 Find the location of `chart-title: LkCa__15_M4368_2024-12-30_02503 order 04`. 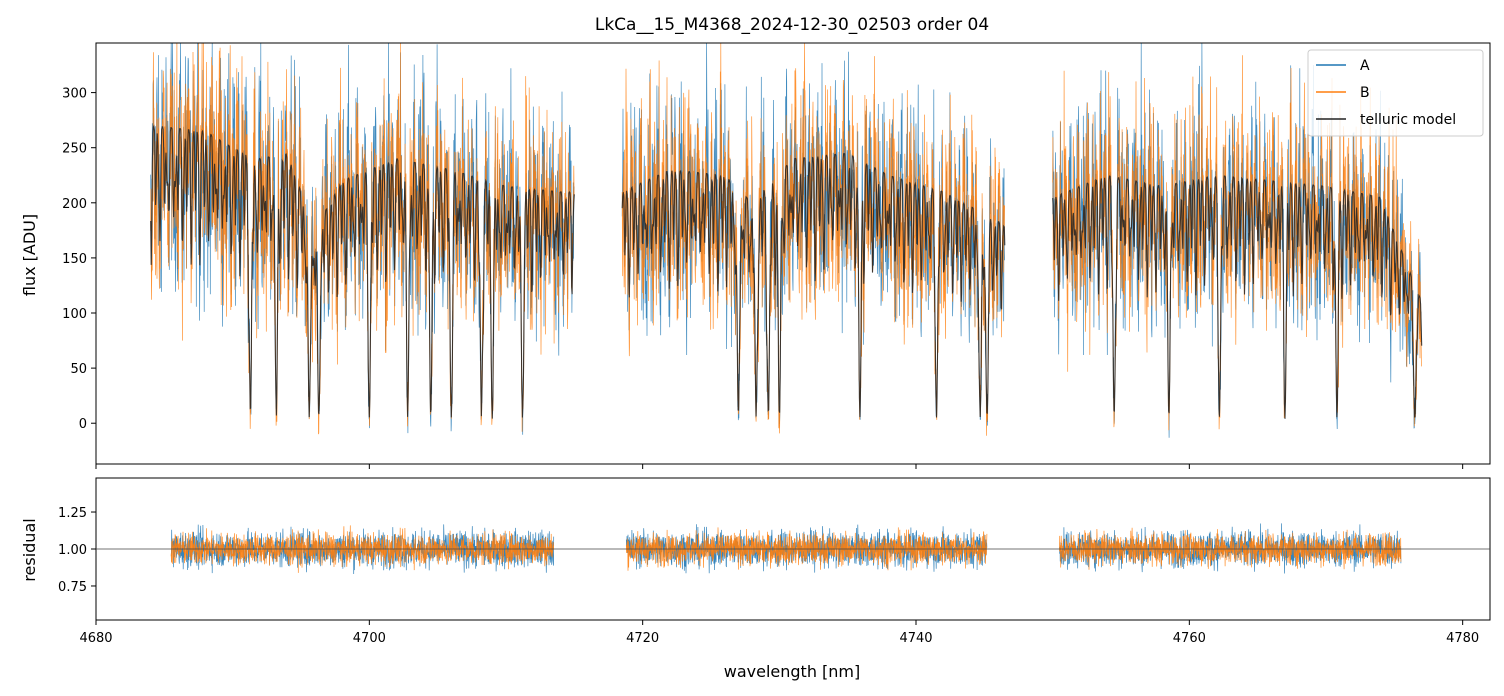

chart-title: LkCa__15_M4368_2024-12-30_02503 order 04 is located at coordinates (792, 25).